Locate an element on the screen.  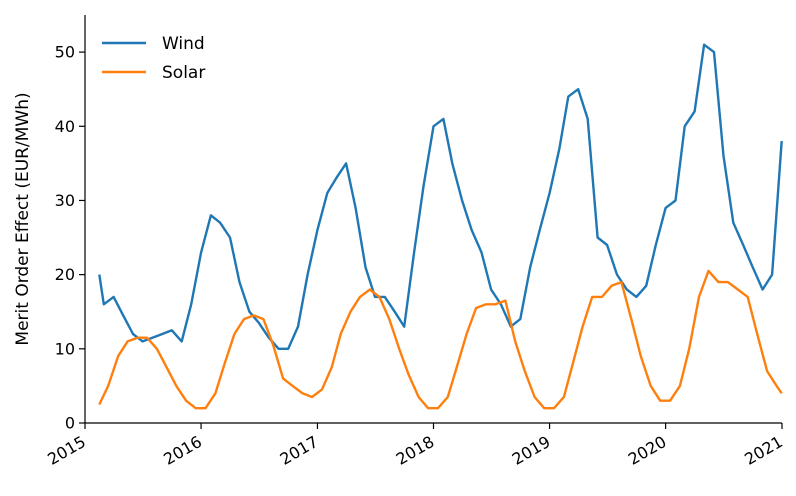
y-axis-ticks: 0 10 20 30 40 50 is located at coordinates (70, 238).